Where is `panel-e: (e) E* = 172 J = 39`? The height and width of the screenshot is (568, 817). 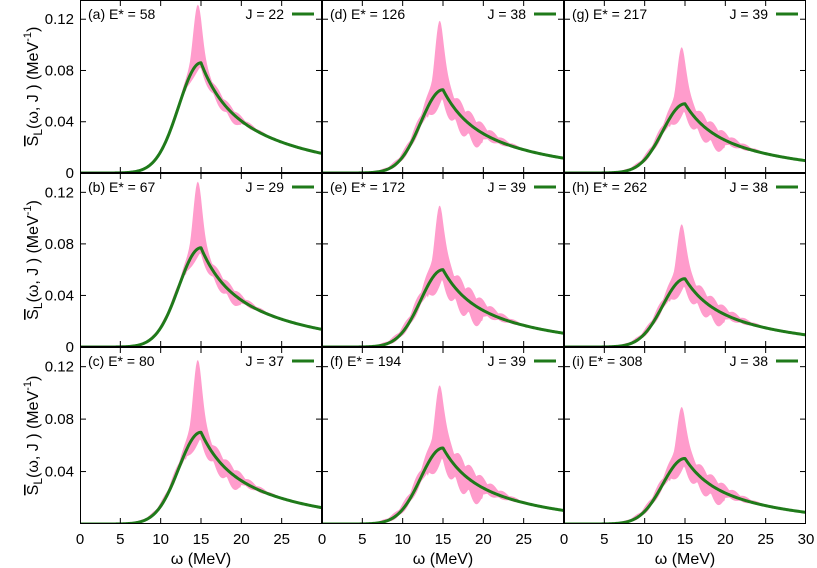
panel-e: (e) E* = 172 J = 39 is located at coordinates (443, 260).